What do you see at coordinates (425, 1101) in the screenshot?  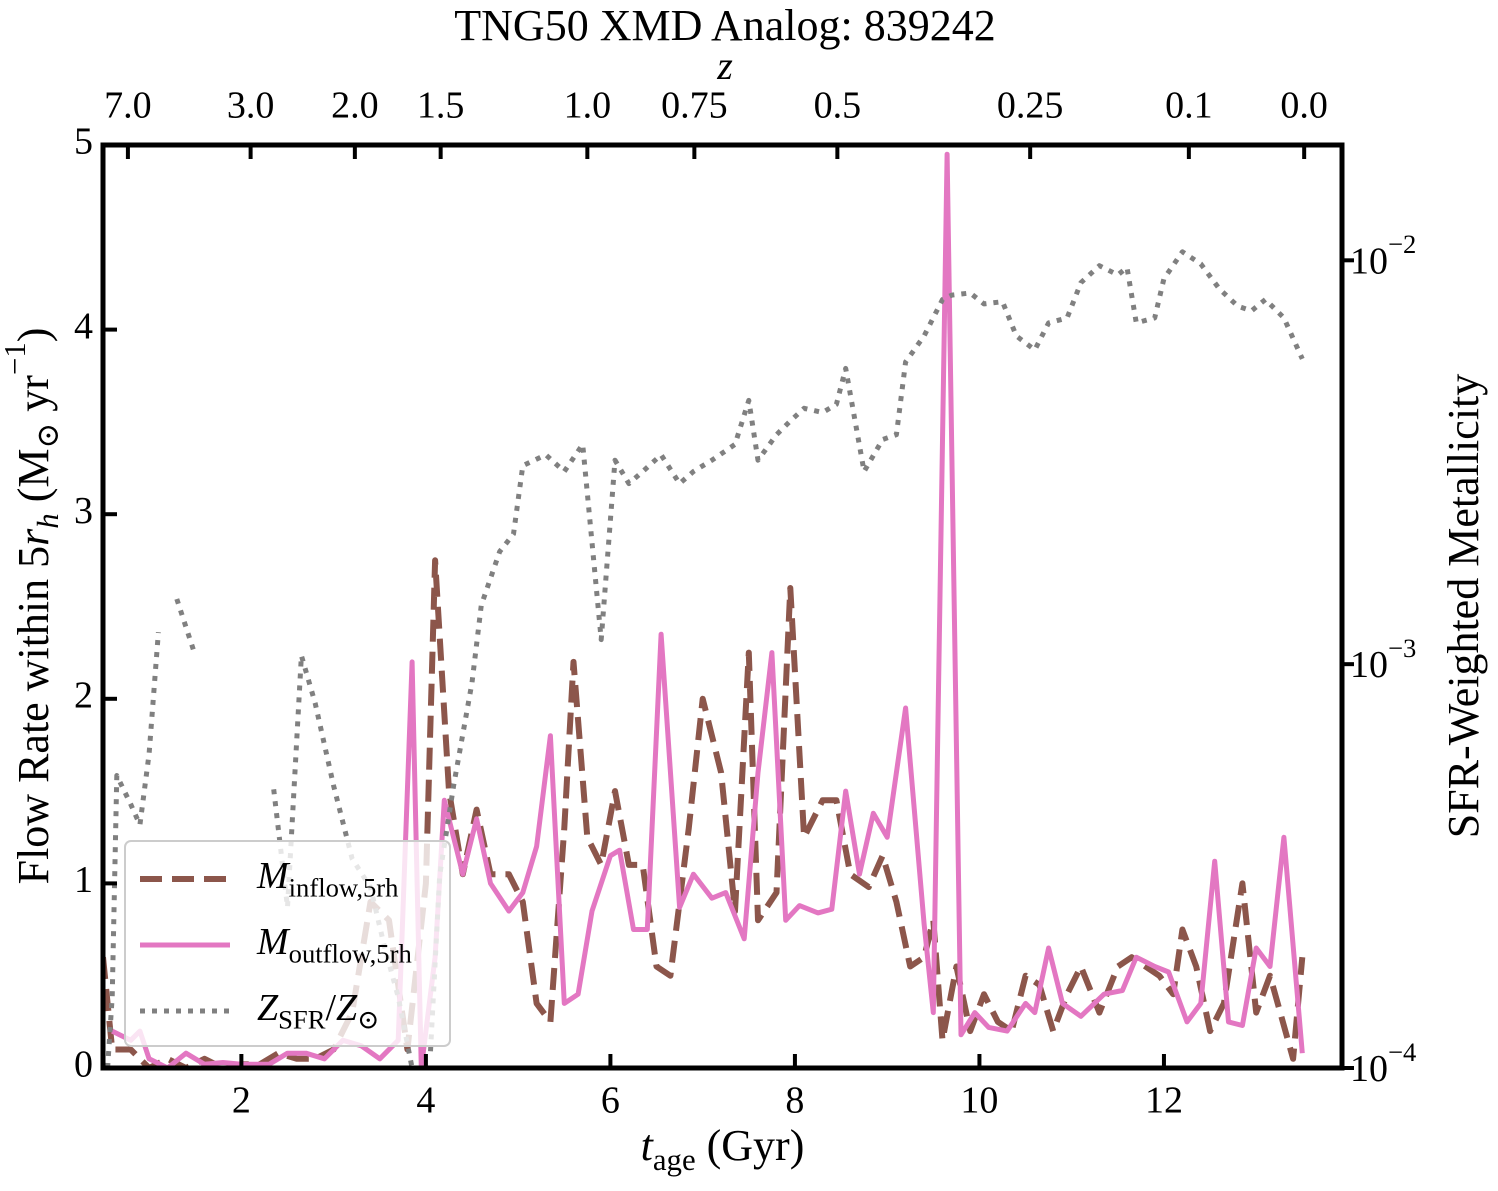 I see `x-tick-label: 4` at bounding box center [425, 1101].